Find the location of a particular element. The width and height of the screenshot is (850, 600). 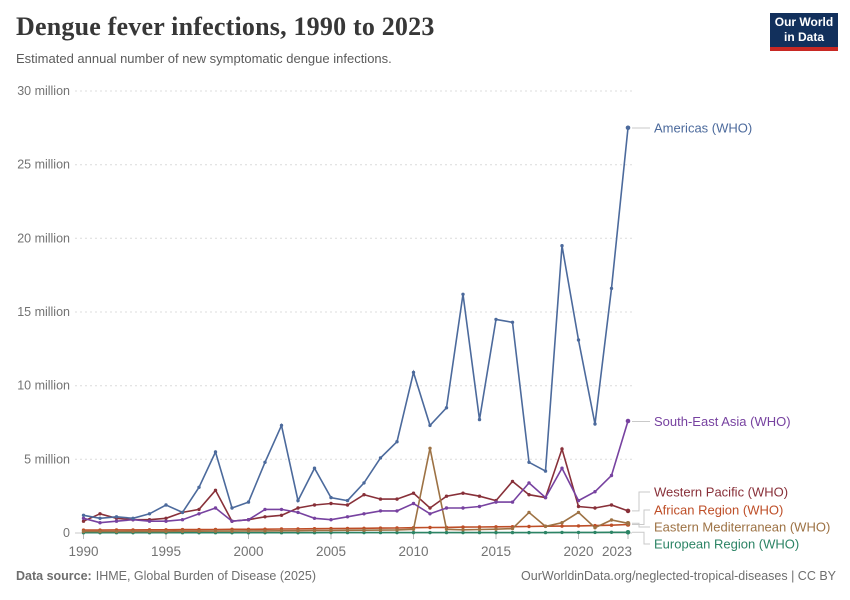

data-point-eastern-mediterranean-who-2015 is located at coordinates (496, 529).